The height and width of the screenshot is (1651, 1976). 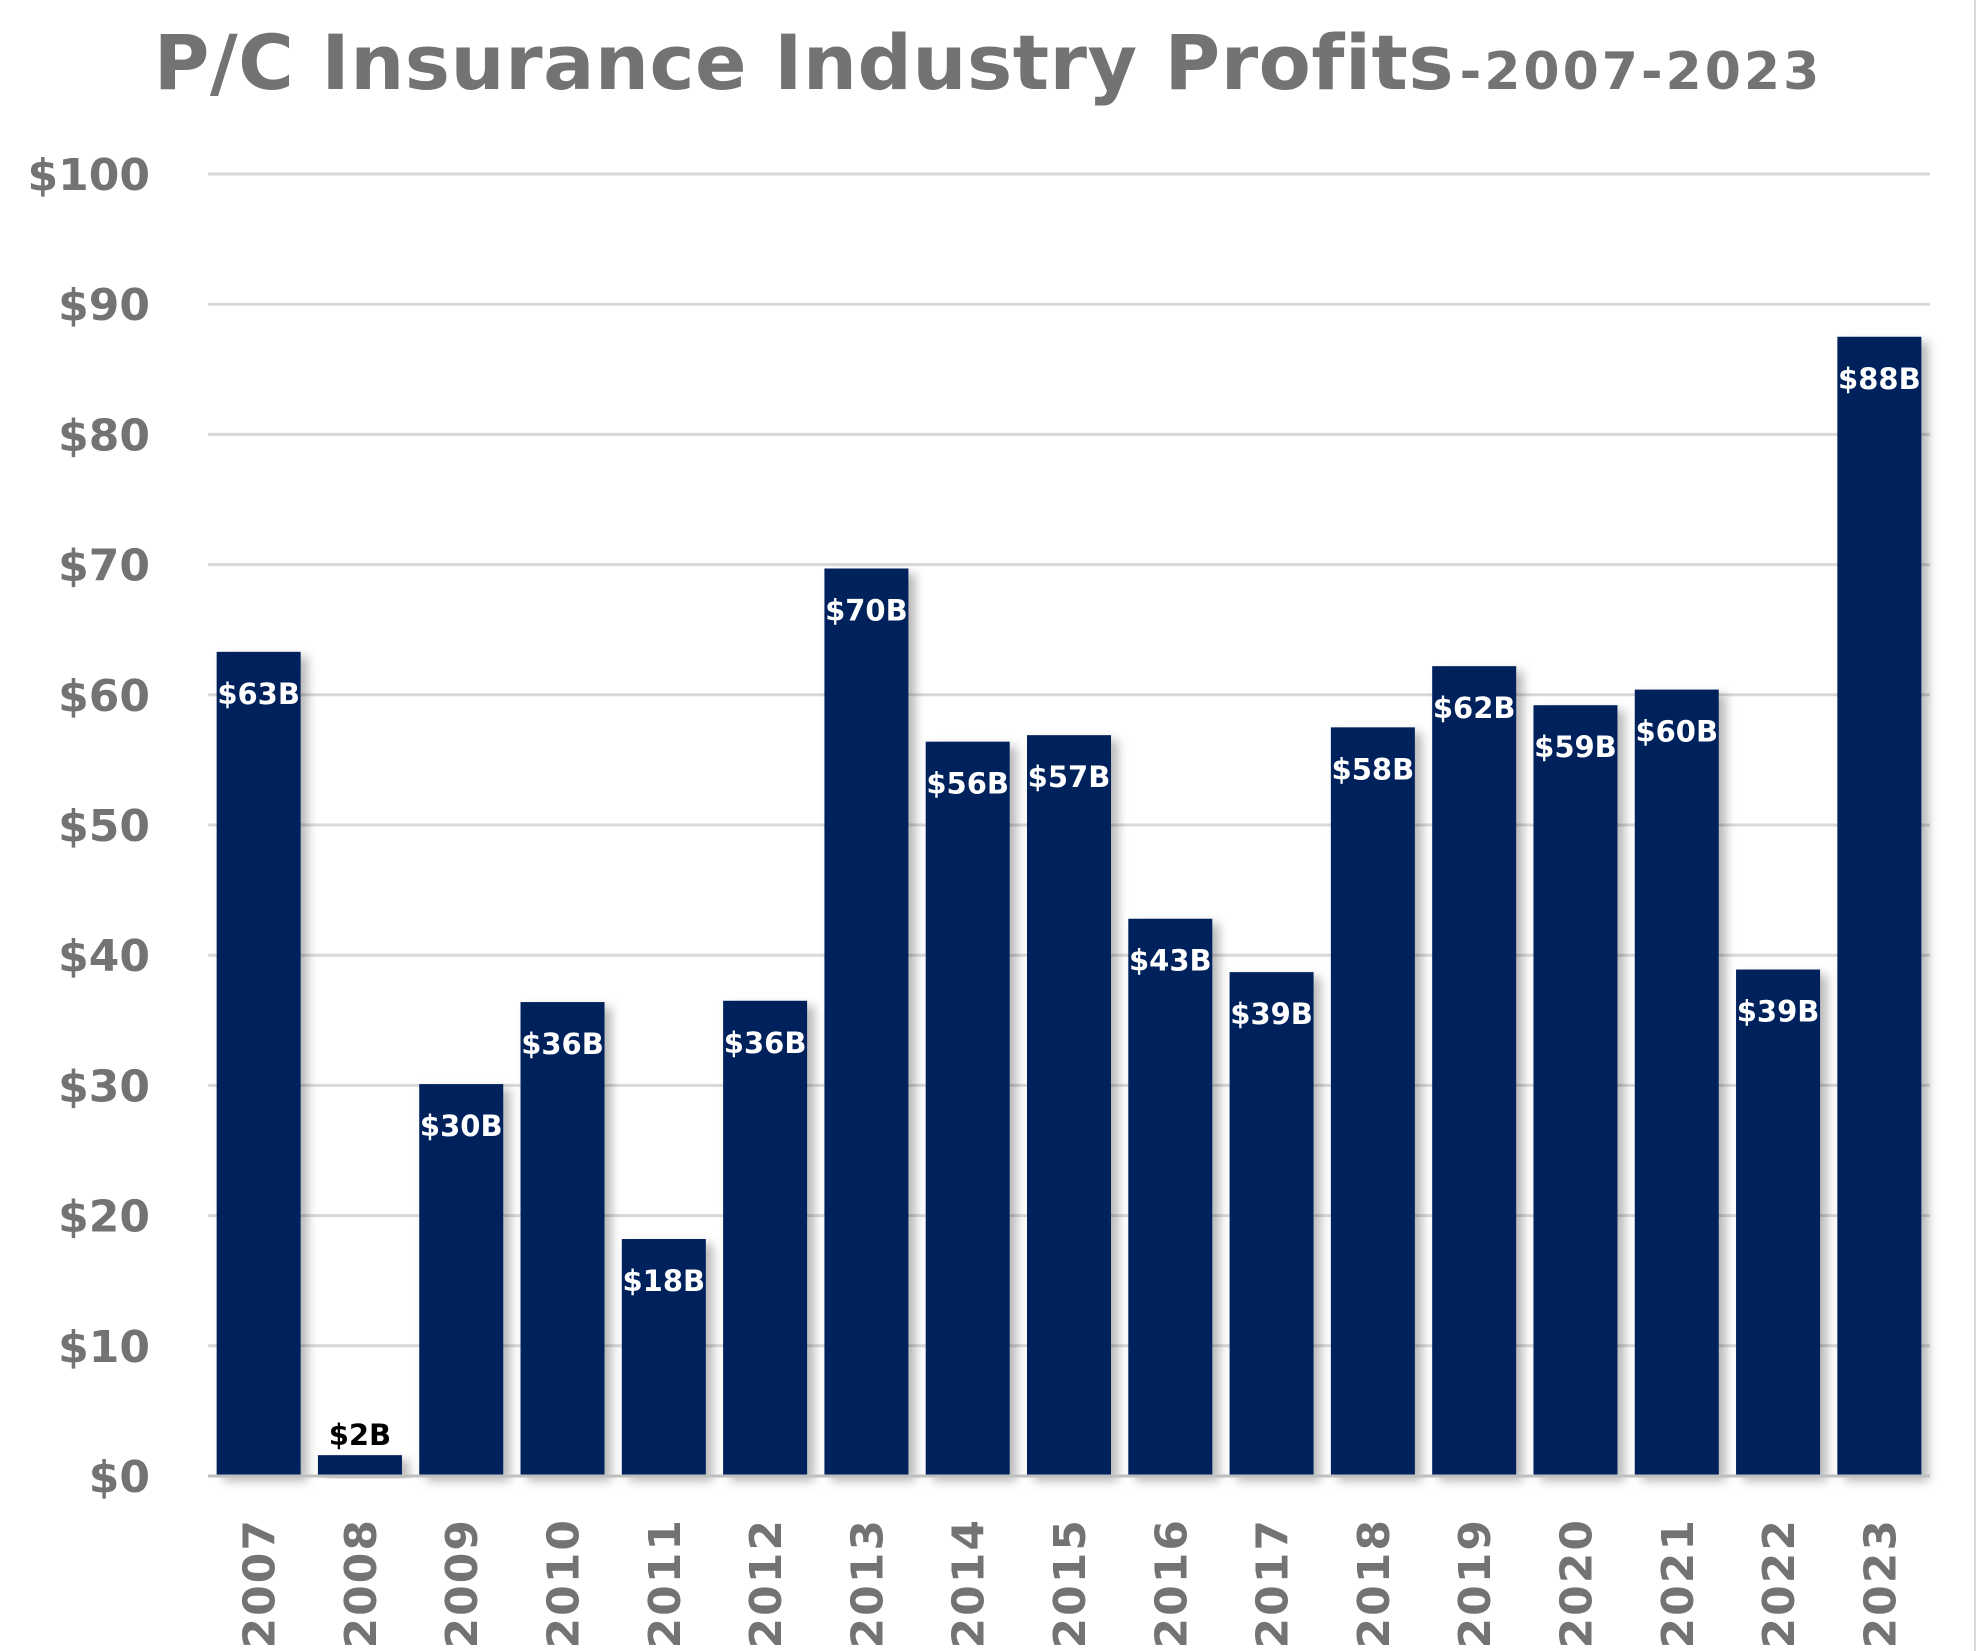 What do you see at coordinates (1676, 732) in the screenshot?
I see `data-label-2021: $60B` at bounding box center [1676, 732].